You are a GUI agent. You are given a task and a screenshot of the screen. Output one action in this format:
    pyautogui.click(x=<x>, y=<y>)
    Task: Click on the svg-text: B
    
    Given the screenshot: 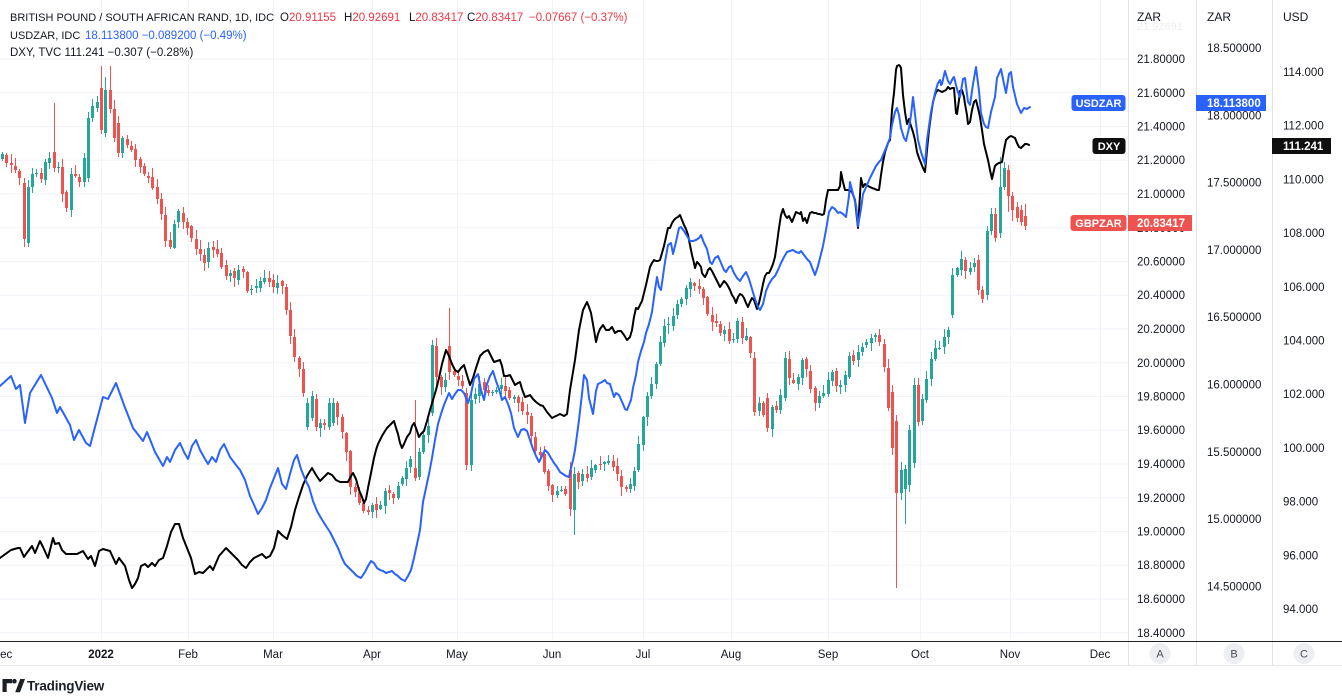 What is the action you would take?
    pyautogui.click(x=1233, y=655)
    